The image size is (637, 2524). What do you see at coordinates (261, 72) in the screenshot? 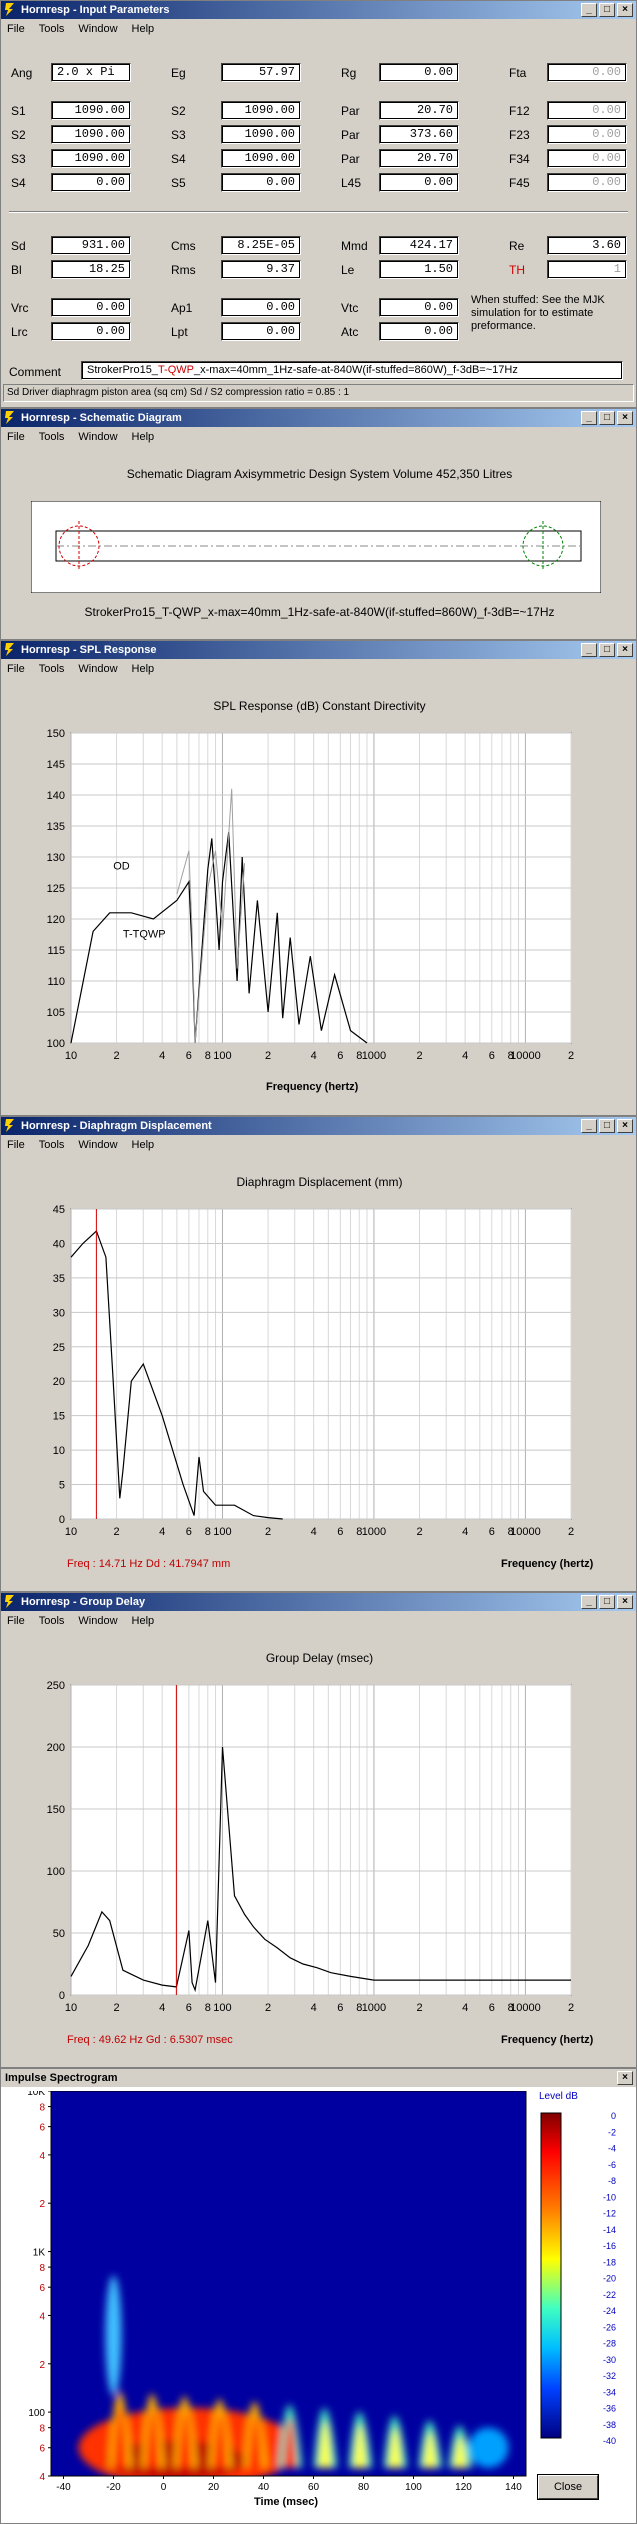
I see `param-field: 57.97` at bounding box center [261, 72].